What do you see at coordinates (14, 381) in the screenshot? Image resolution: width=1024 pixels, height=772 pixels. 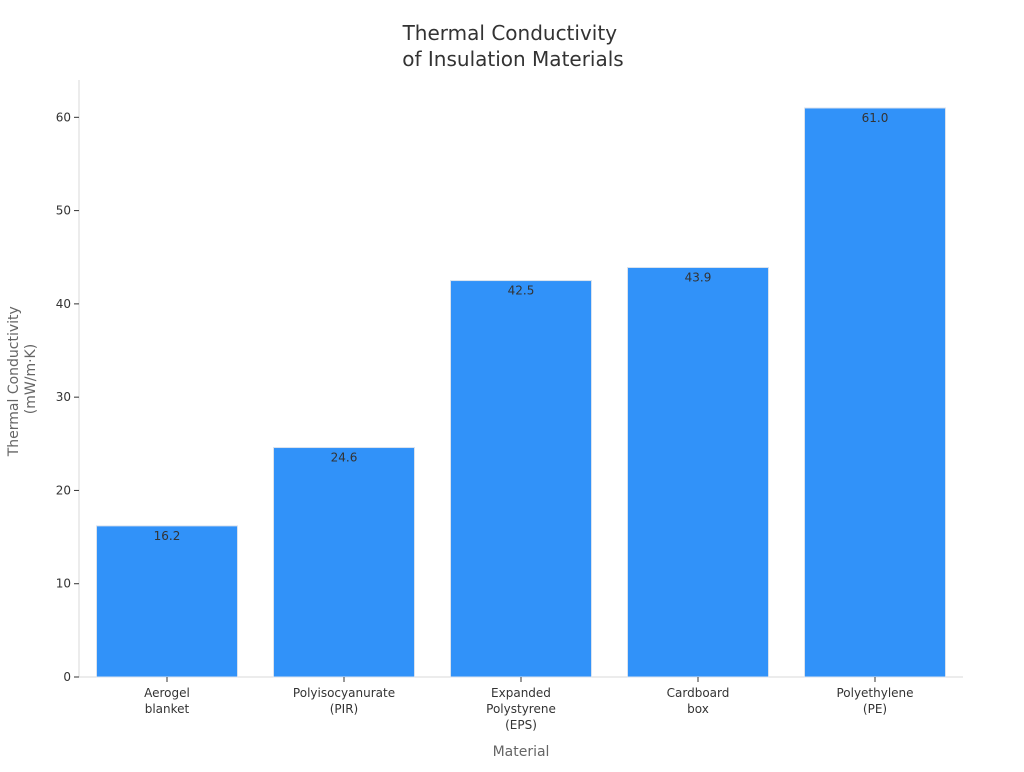 I see `y-axis-label-line-1: Thermal Conductivity` at bounding box center [14, 381].